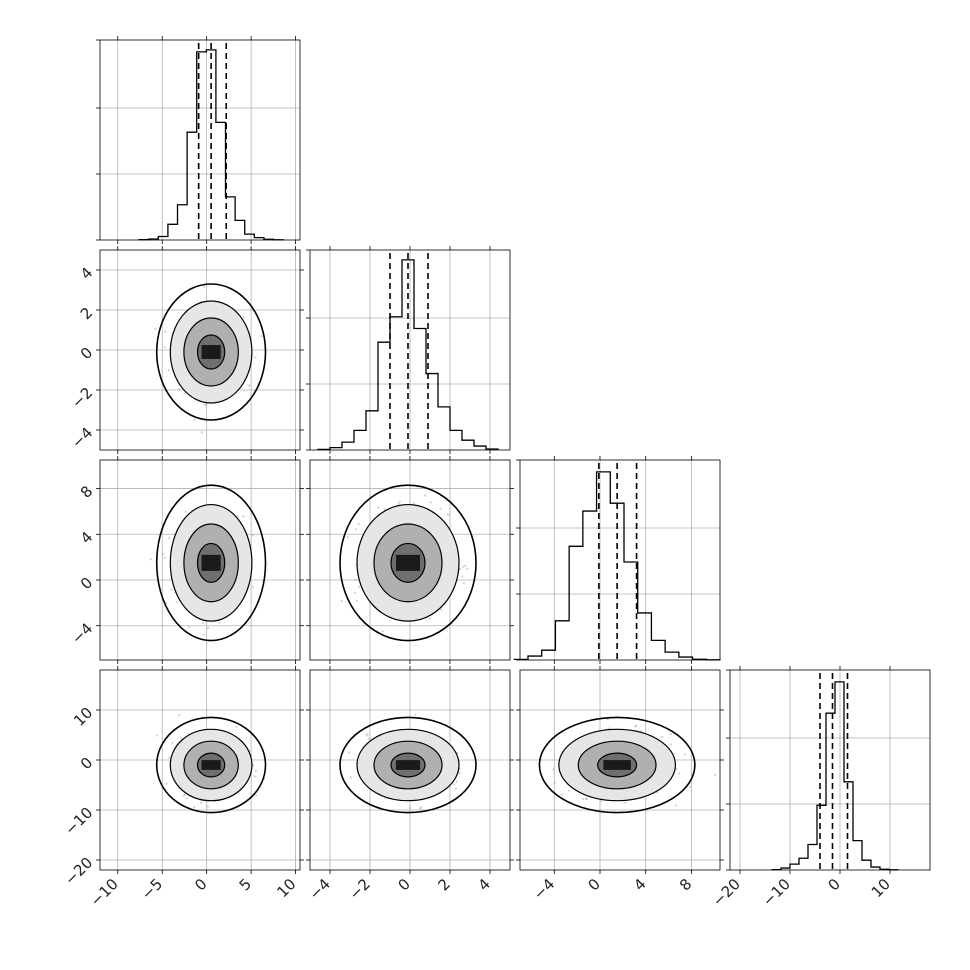  I want to click on panel-3-3-frame, so click(830, 770).